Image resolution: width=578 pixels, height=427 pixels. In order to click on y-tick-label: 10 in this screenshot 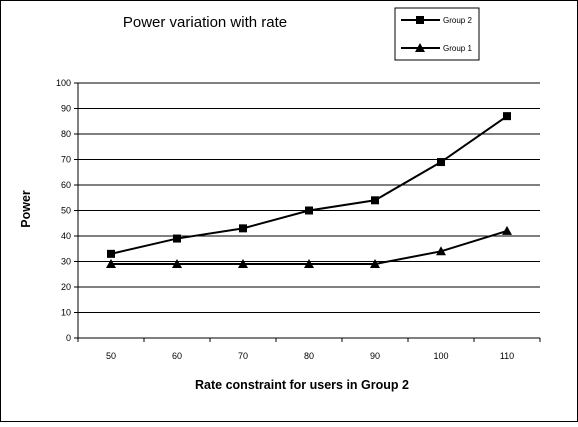, I will do `click(66, 313)`.